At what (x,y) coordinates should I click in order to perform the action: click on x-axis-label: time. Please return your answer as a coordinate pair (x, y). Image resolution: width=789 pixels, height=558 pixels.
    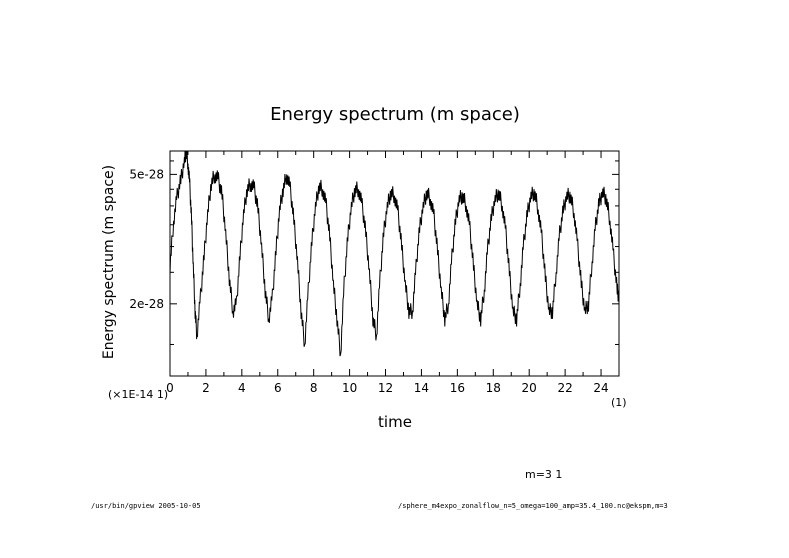
    Looking at the image, I should click on (395, 422).